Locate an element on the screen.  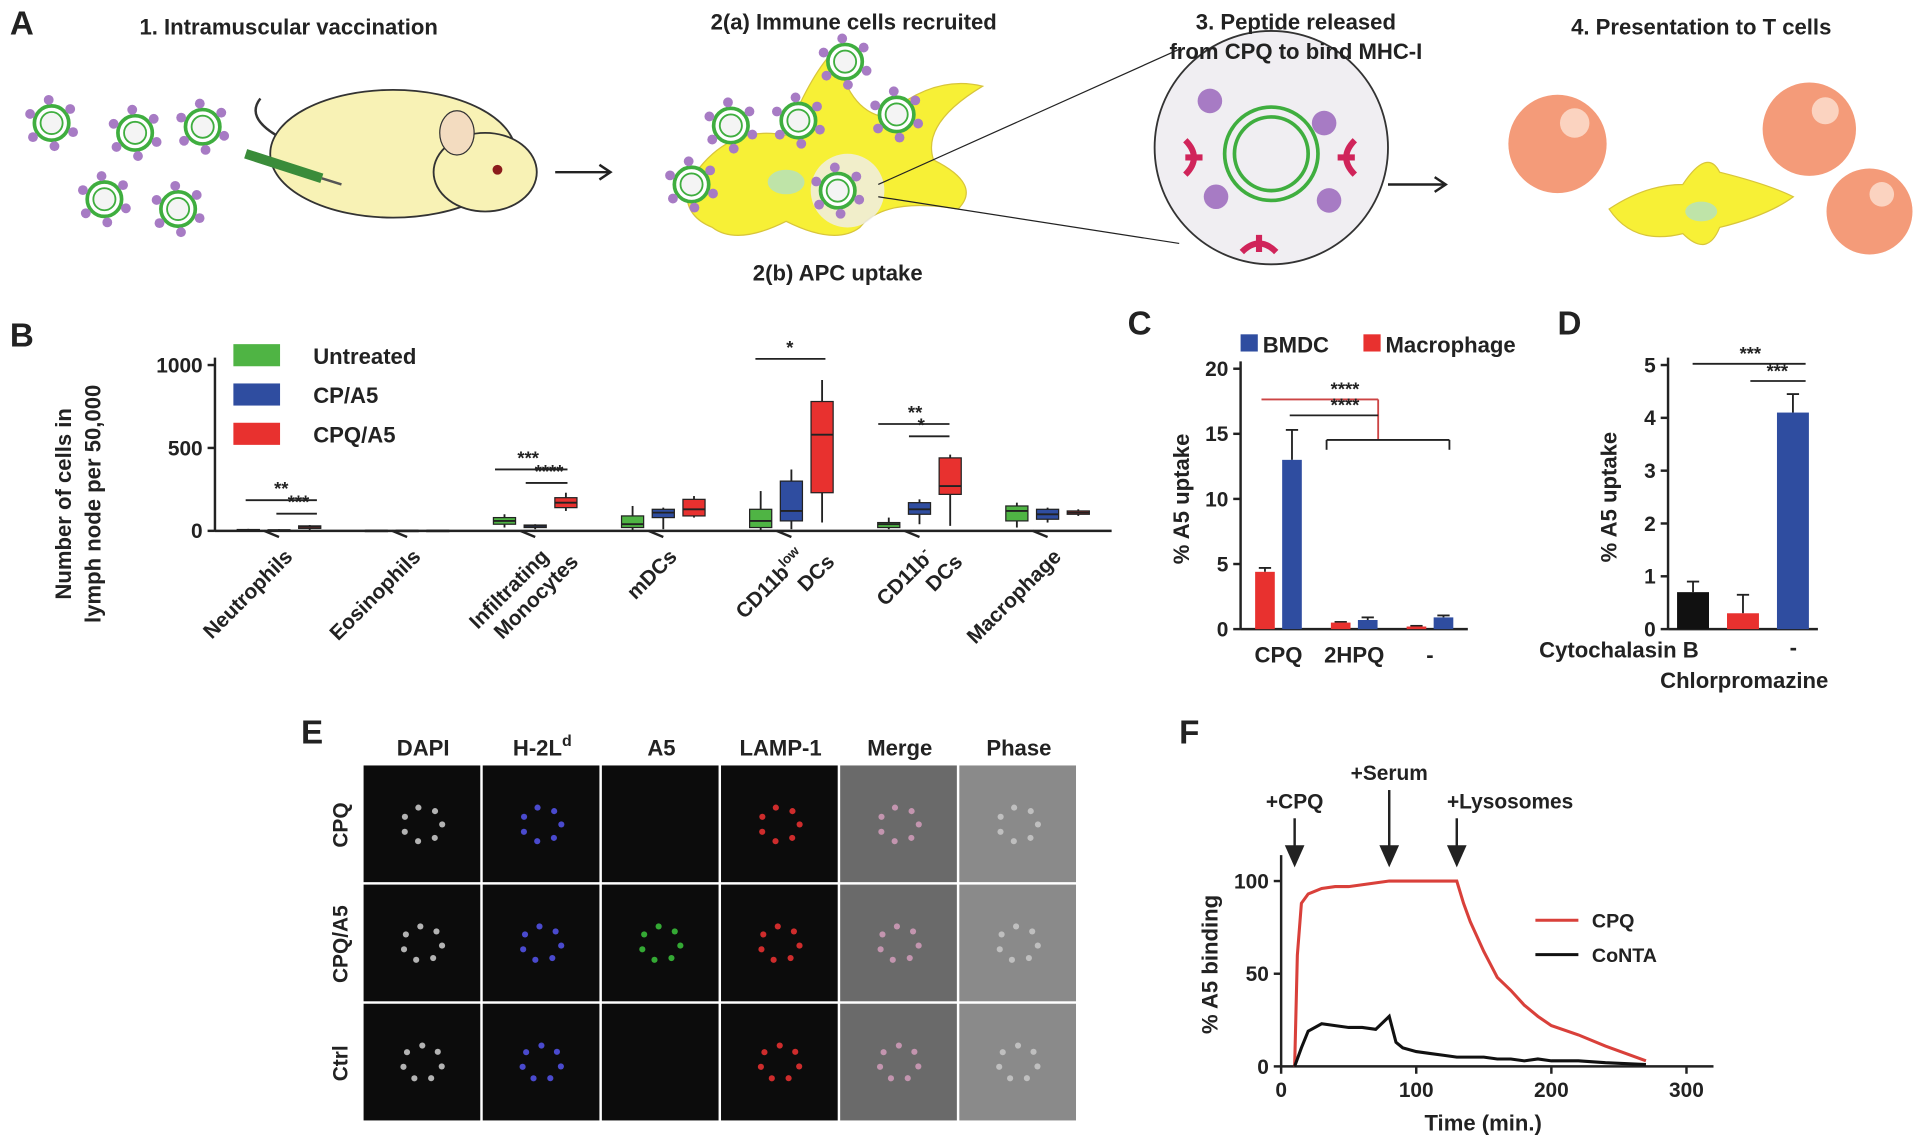
y-tick-label: 0 is located at coordinates (1263, 1067).